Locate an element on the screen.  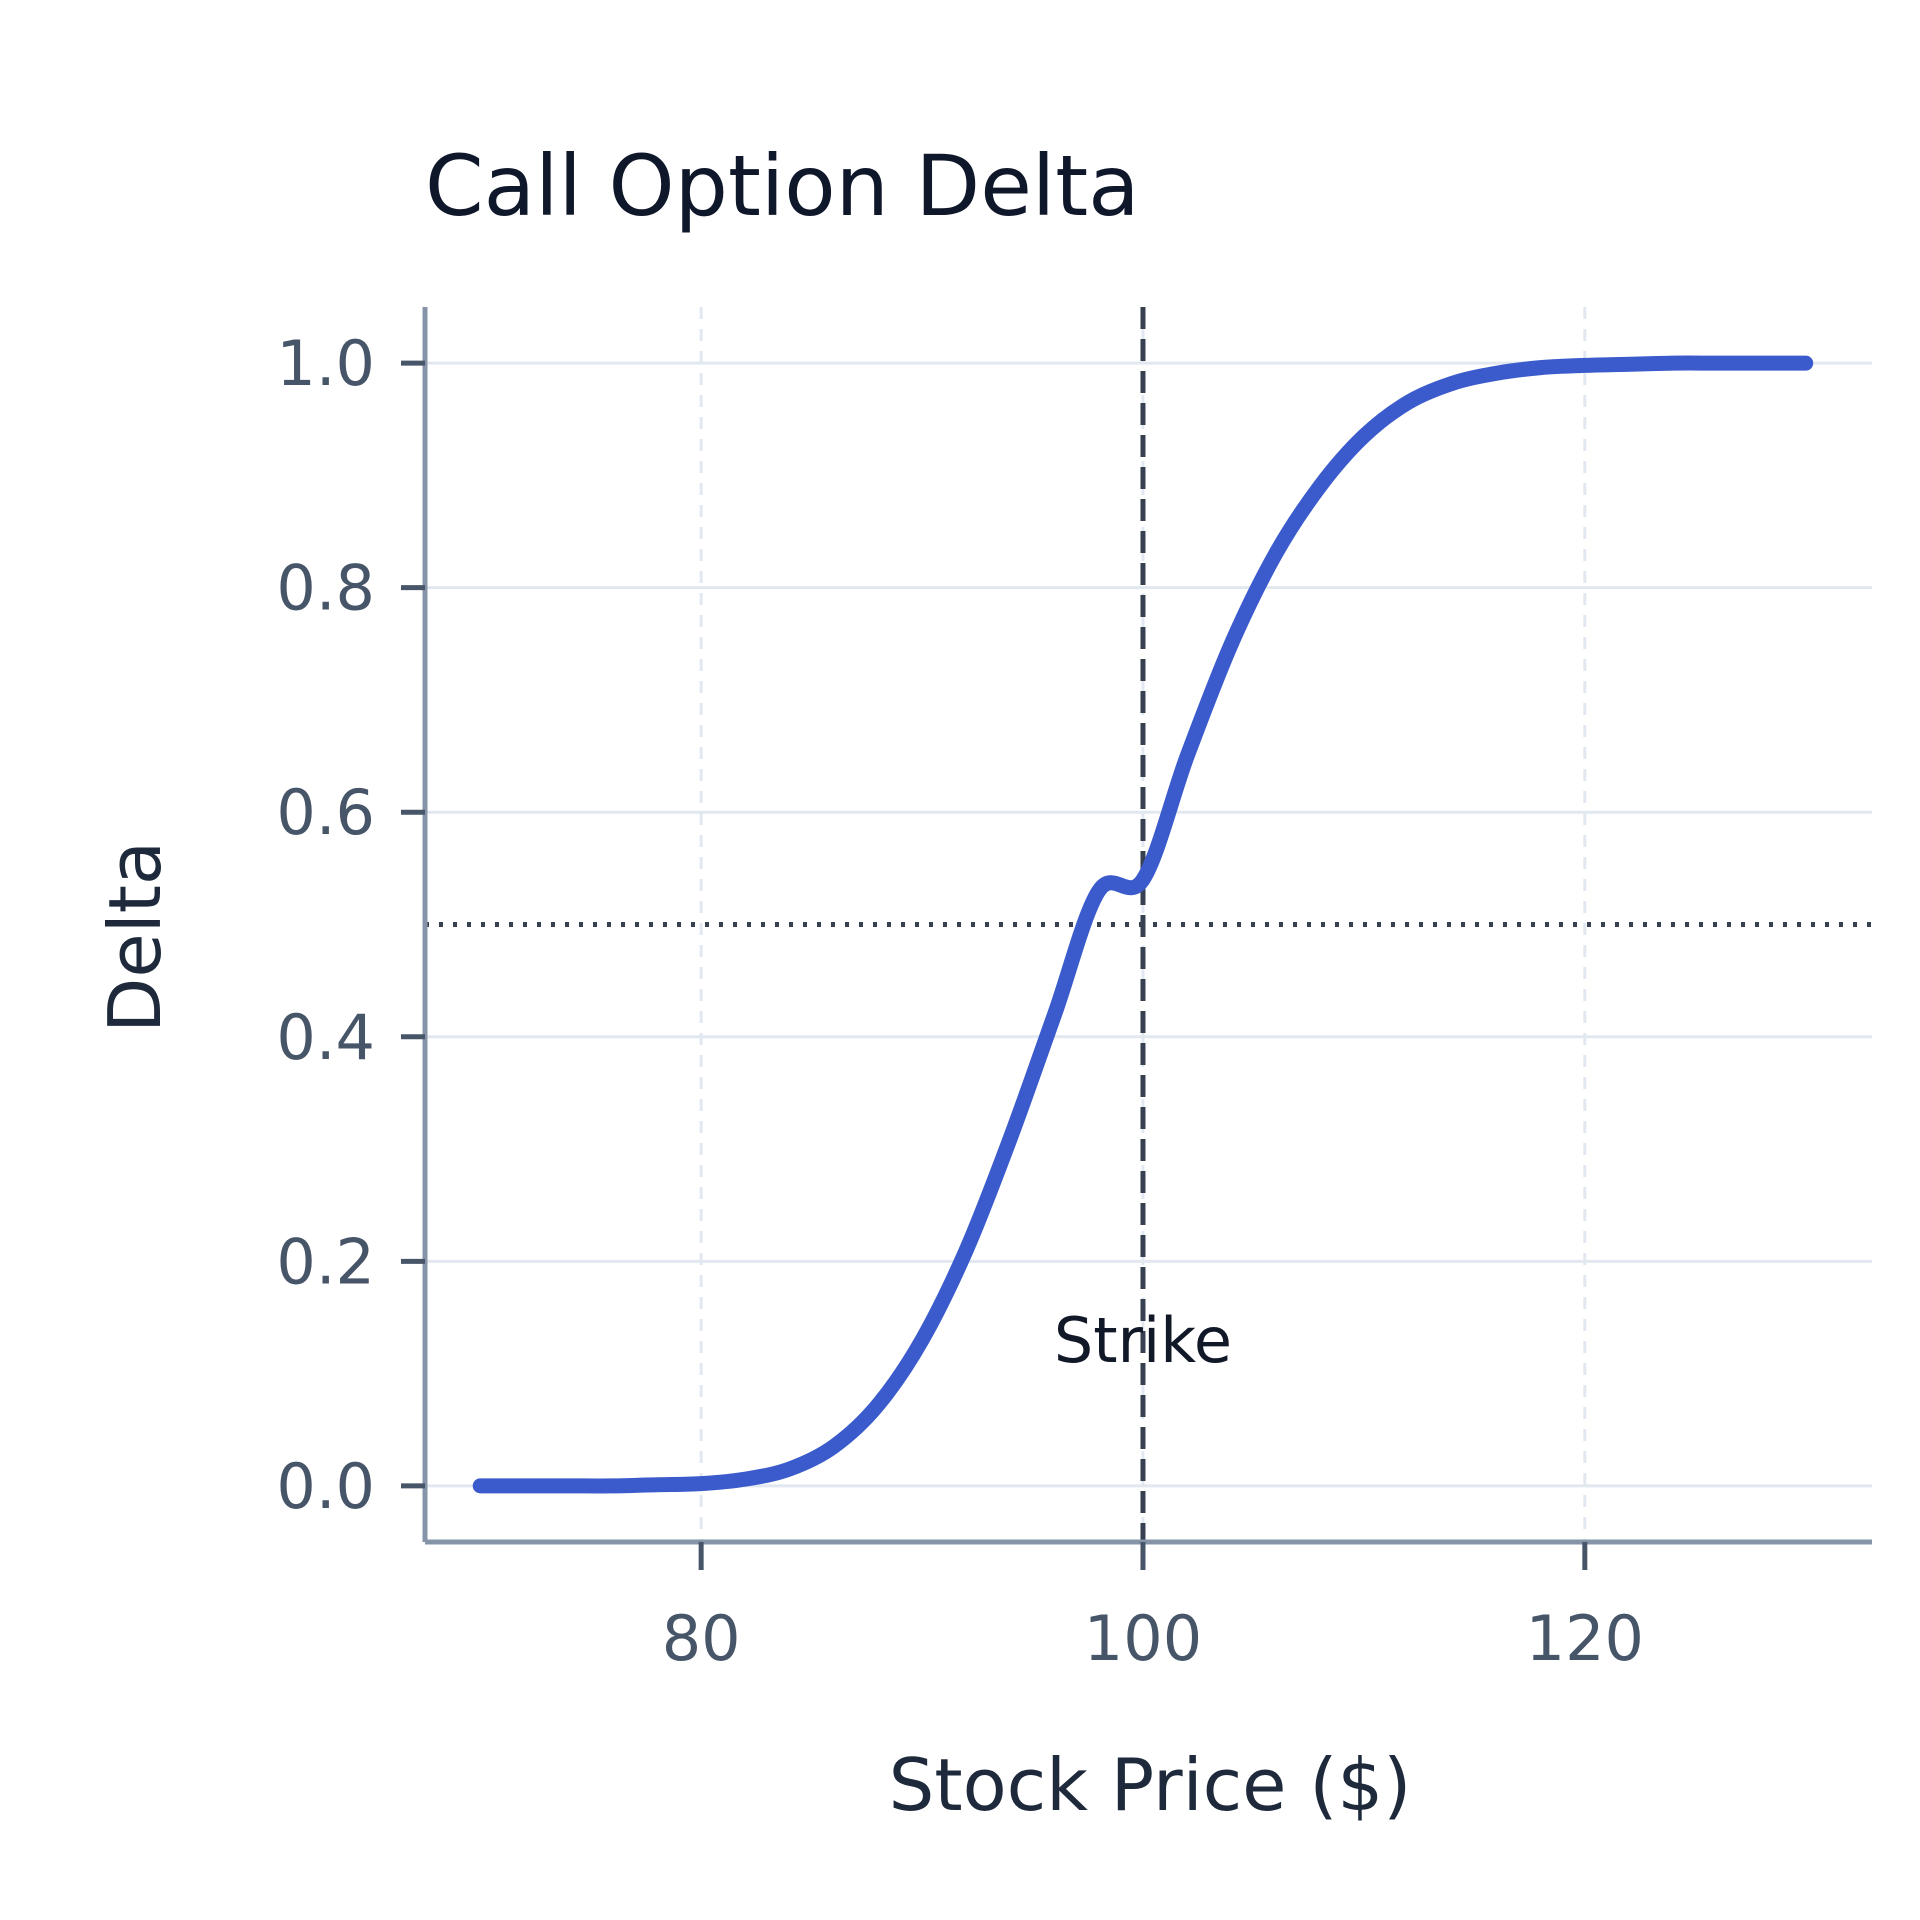
y-tick-label-1: 0.2 is located at coordinates (325, 1261).